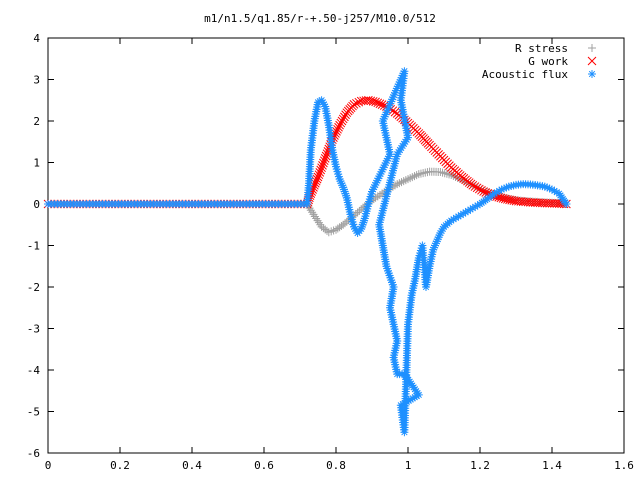 The width and height of the screenshot is (640, 485). I want to click on y-tick-label: 4, so click(36, 38).